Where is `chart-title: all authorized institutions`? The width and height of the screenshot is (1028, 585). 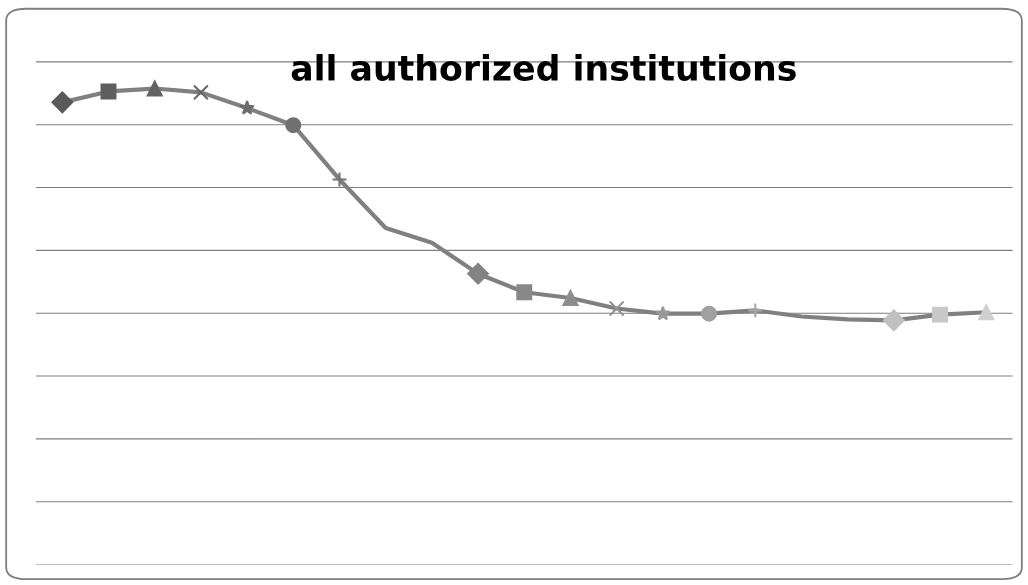
chart-title: all authorized institutions is located at coordinates (543, 67).